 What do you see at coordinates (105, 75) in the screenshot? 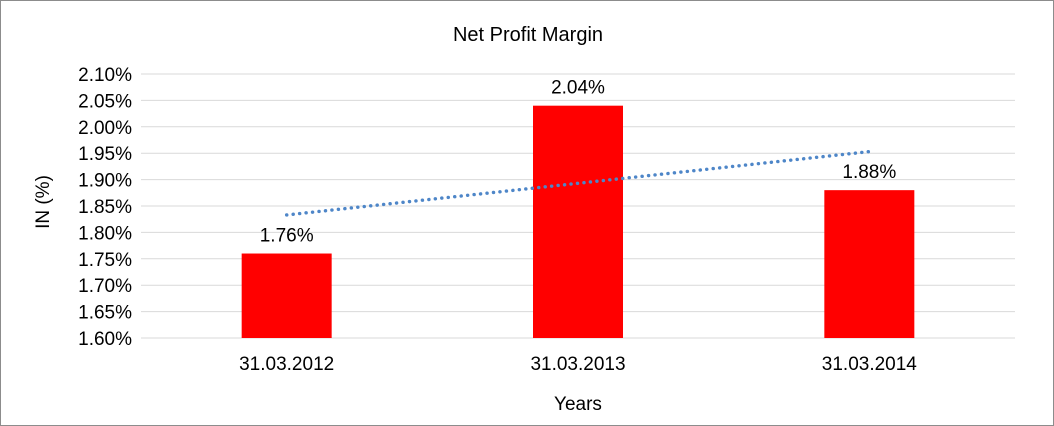
I see `y-tick-label: 2.10%` at bounding box center [105, 75].